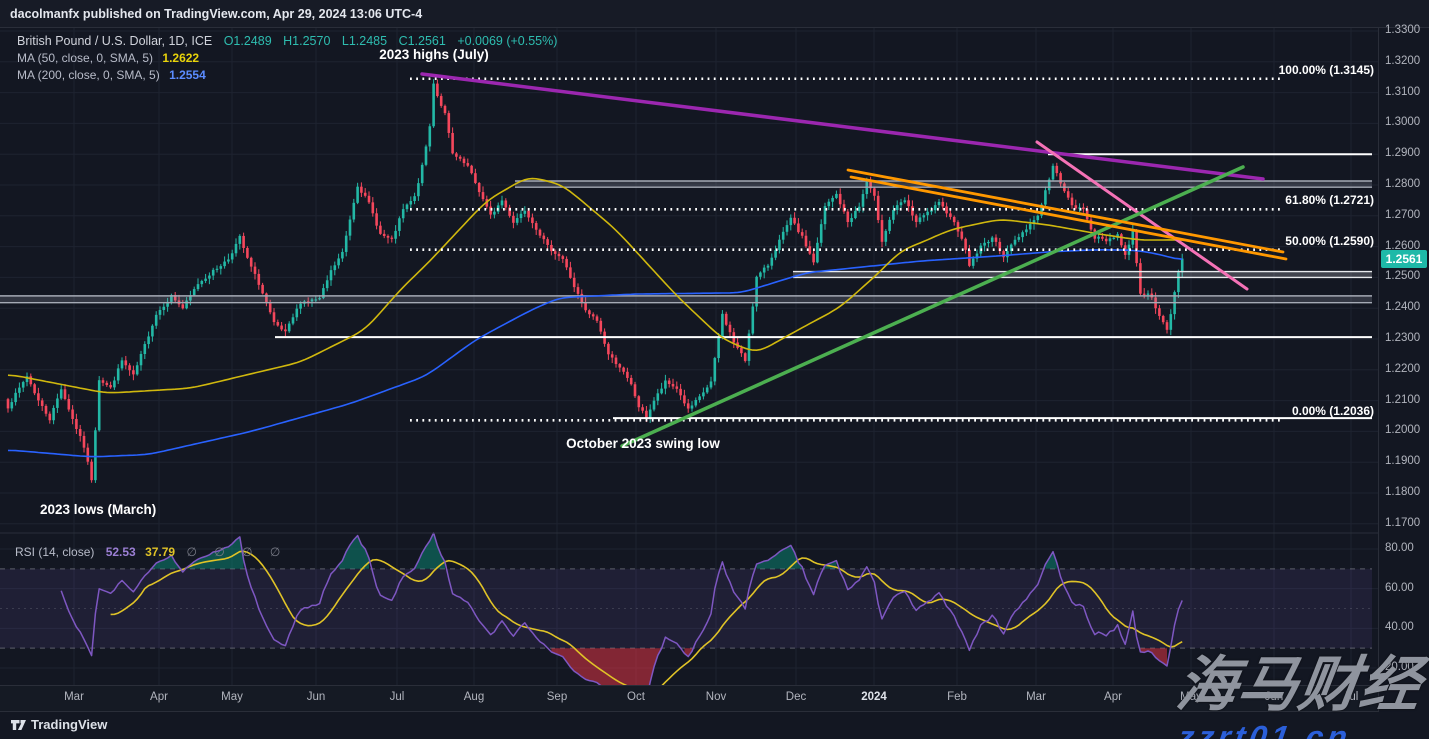 Image resolution: width=1429 pixels, height=739 pixels. I want to click on zone-1p2510, so click(1082, 274).